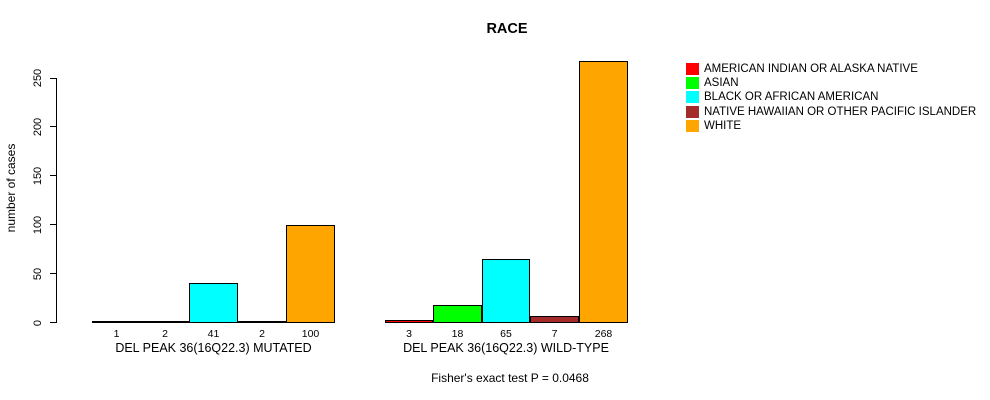  What do you see at coordinates (38, 127) in the screenshot?
I see `y-tick-label: 200` at bounding box center [38, 127].